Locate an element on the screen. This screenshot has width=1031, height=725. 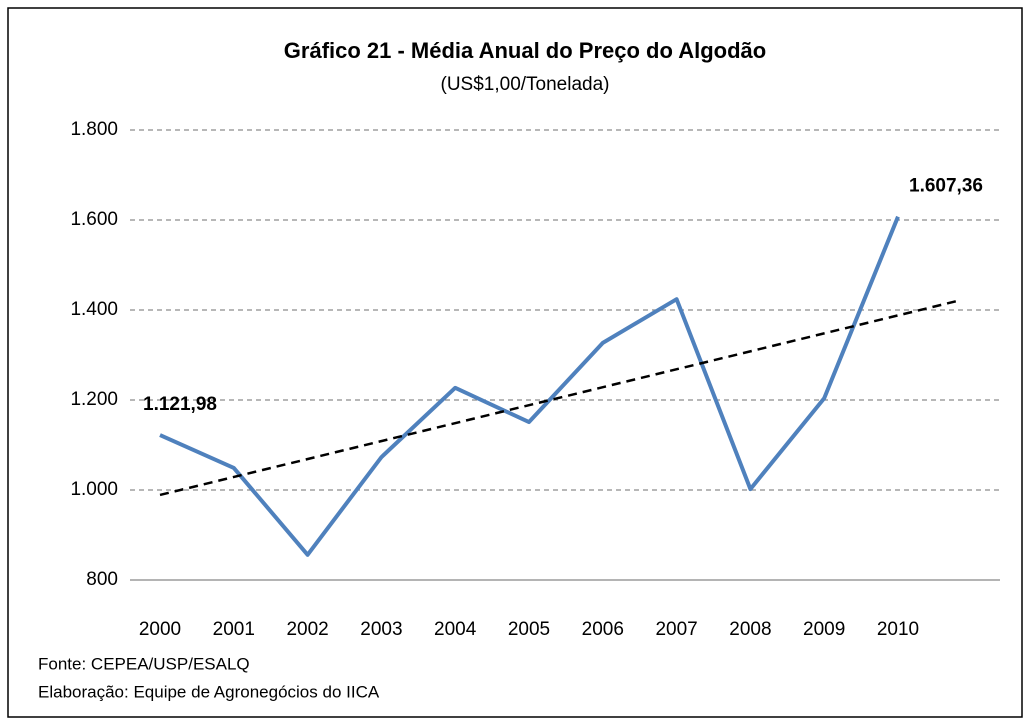
x-tick-label: 2001 is located at coordinates (234, 629).